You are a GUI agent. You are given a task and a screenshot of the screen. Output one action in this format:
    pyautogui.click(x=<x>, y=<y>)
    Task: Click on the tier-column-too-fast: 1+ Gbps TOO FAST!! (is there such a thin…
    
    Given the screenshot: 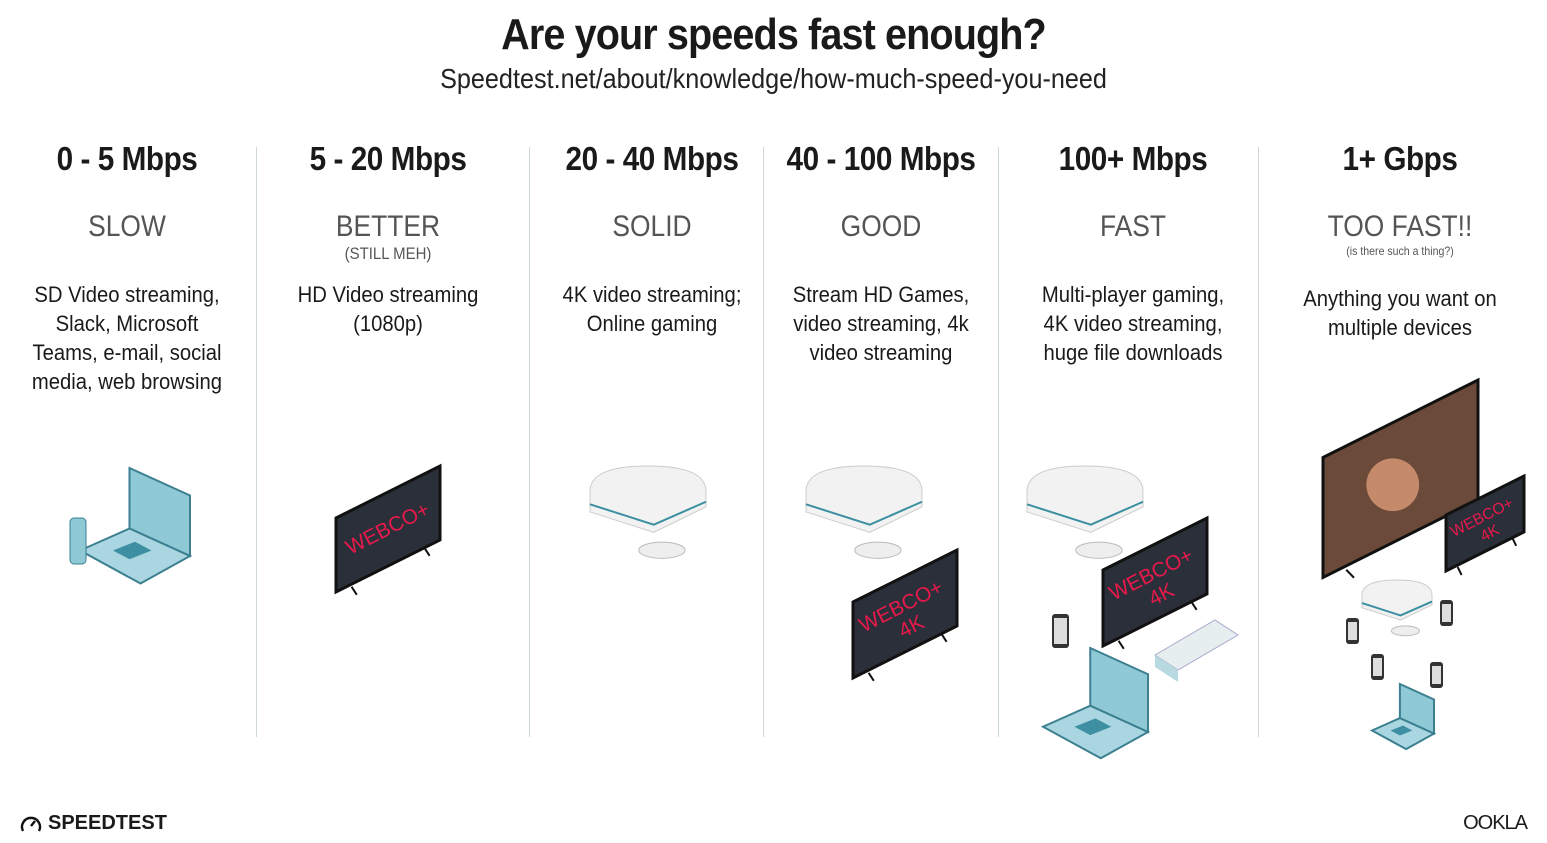 What is the action you would take?
    pyautogui.click(x=1400, y=241)
    